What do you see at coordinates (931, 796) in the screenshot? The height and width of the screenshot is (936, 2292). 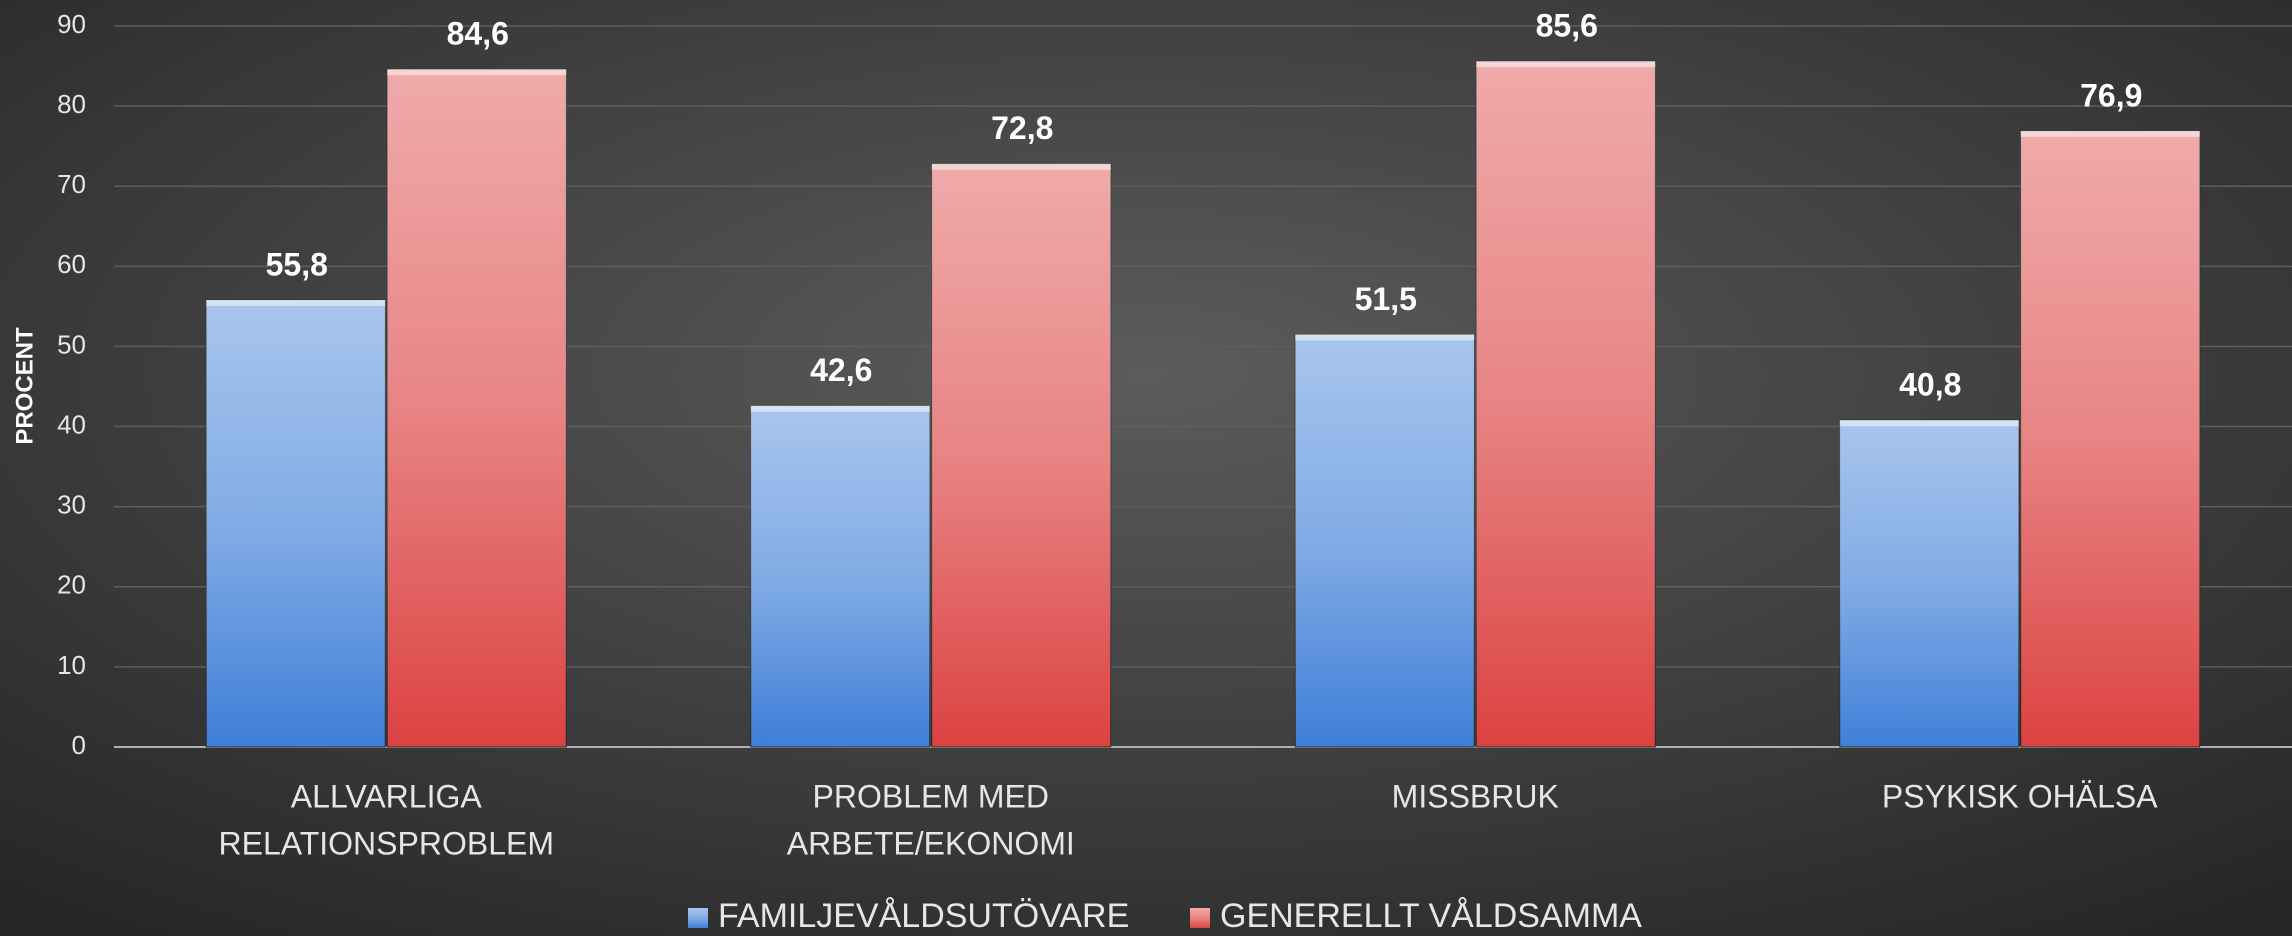 I see `x-tick-label: PROBLEM MED` at bounding box center [931, 796].